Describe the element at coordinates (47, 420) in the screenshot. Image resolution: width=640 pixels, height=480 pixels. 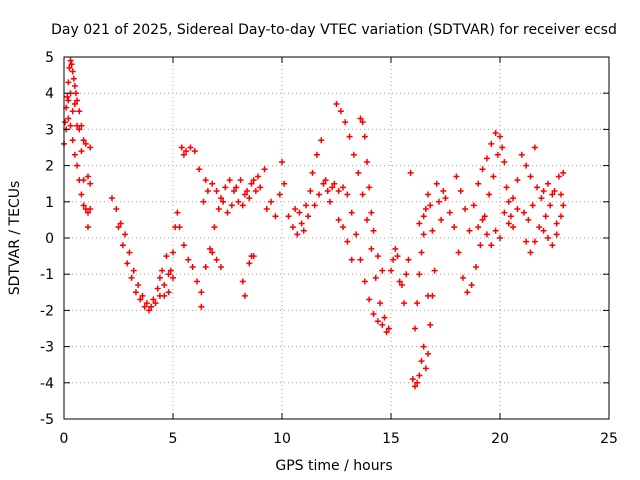
I see `y-tick-label: -5` at that location.